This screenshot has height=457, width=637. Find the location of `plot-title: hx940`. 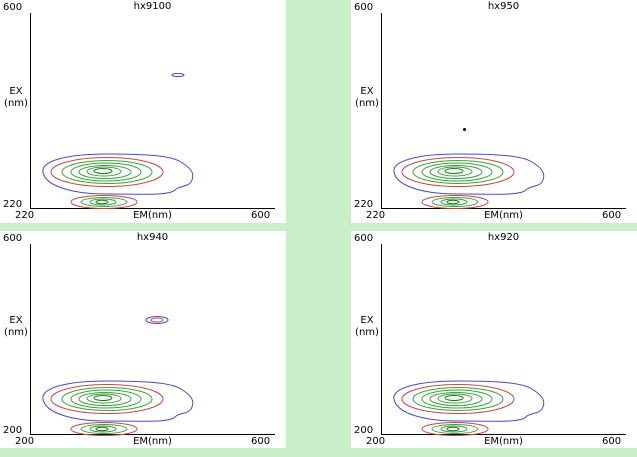

plot-title: hx940 is located at coordinates (152, 237).